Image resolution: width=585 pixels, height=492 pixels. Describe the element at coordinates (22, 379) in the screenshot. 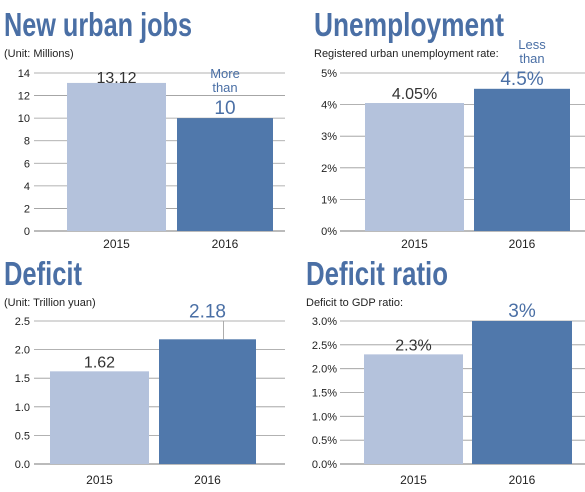

I see `y-tick-label: 1.5` at that location.